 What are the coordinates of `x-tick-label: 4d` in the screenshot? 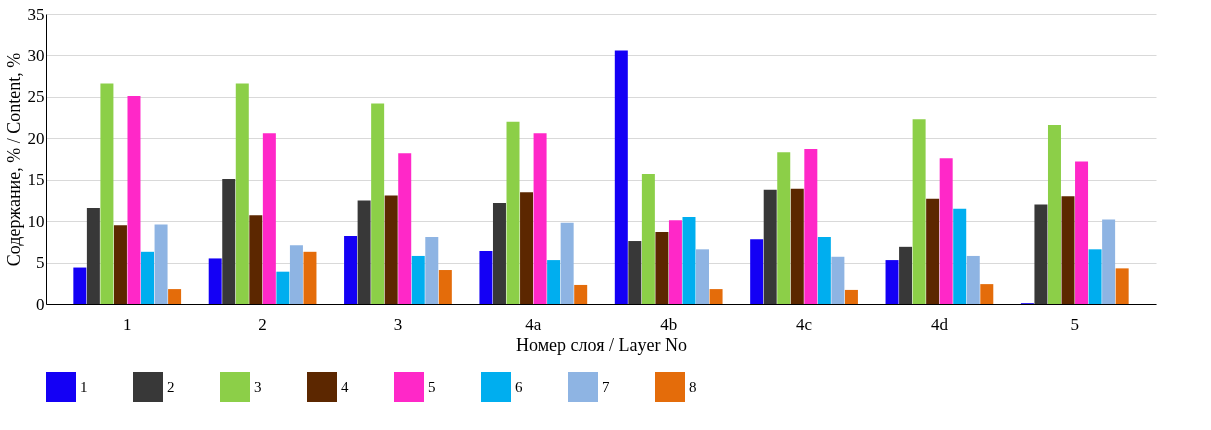 It's located at (939, 324).